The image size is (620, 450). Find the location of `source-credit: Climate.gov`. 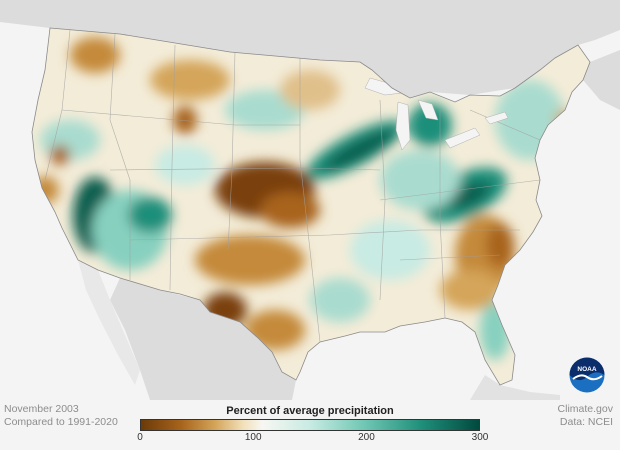

source-credit: Climate.gov is located at coordinates (585, 409).